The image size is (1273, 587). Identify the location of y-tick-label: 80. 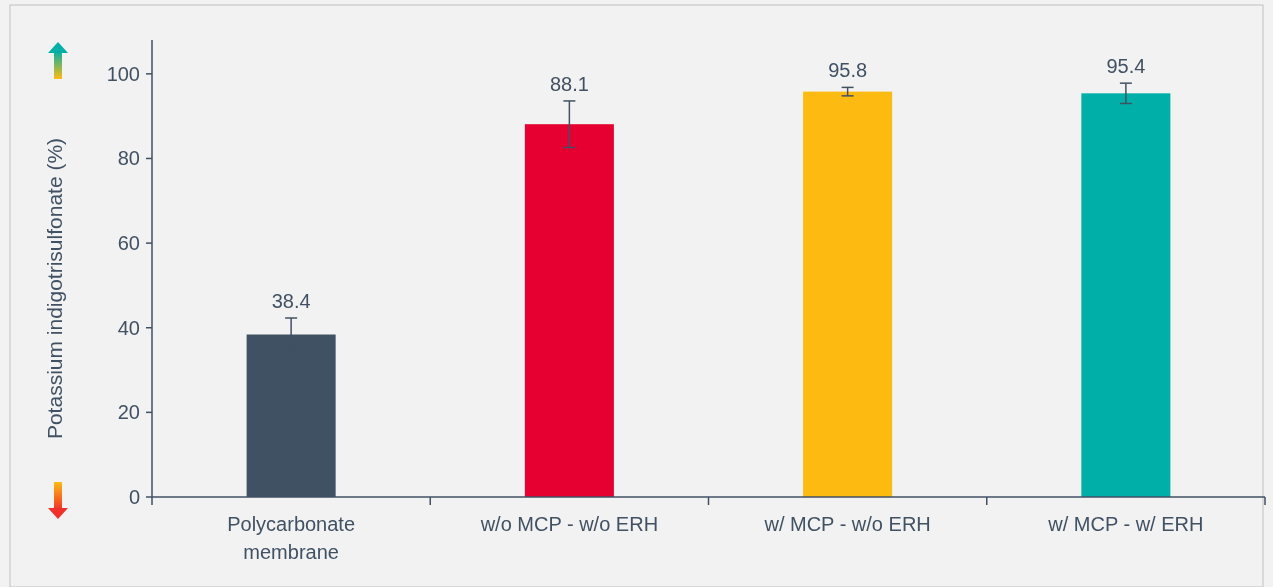
(128, 158).